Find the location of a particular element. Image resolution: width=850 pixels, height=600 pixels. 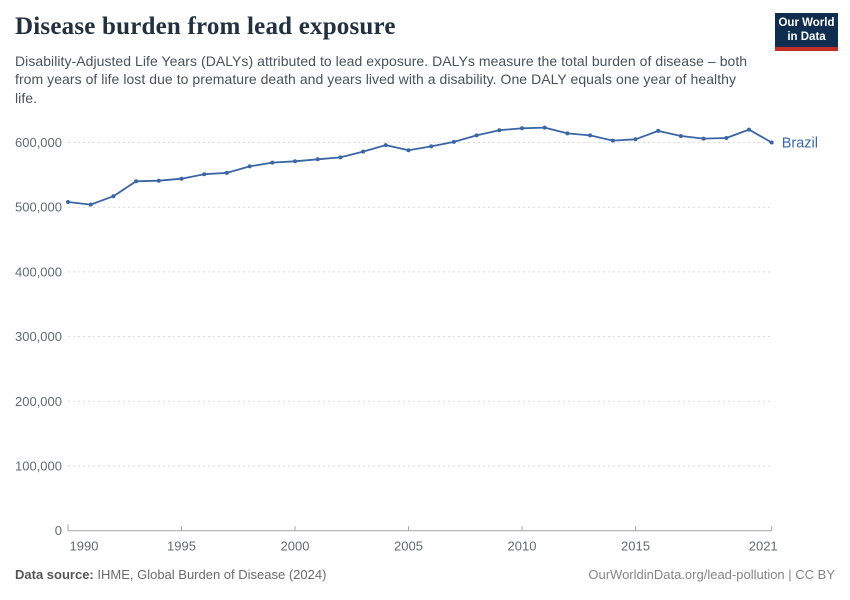

owid-logo-text-line2: in Data is located at coordinates (806, 37).